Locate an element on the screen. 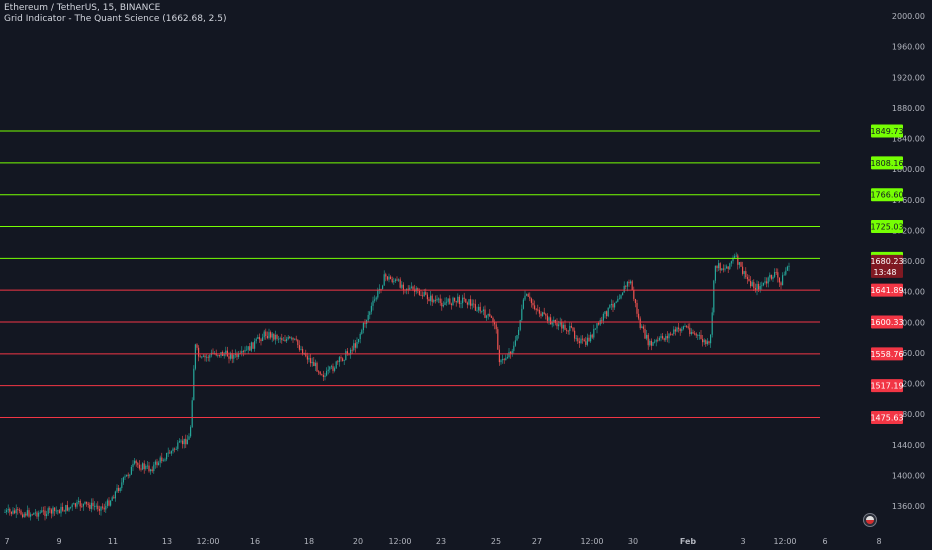 The height and width of the screenshot is (550, 932). brand-logo-icon is located at coordinates (870, 520).